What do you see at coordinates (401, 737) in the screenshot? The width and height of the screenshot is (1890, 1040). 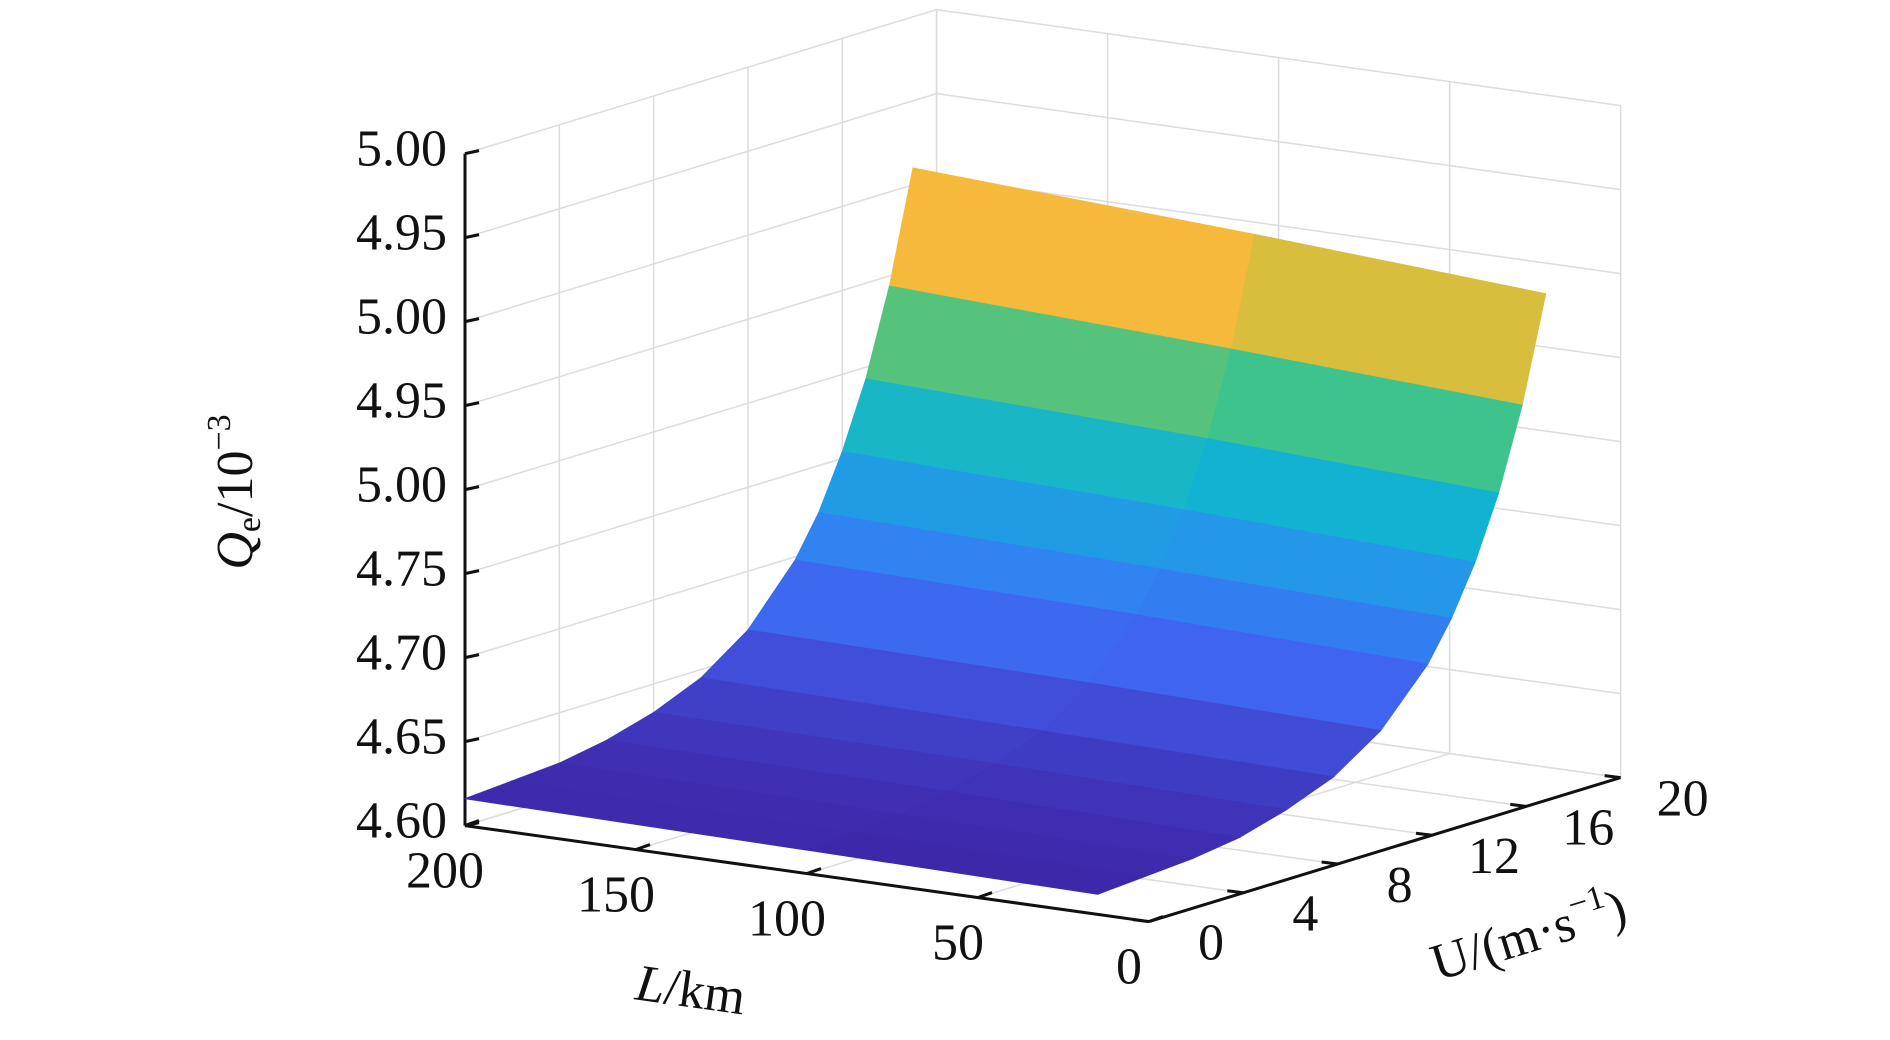 I see `z-tick-label: 4.65` at bounding box center [401, 737].